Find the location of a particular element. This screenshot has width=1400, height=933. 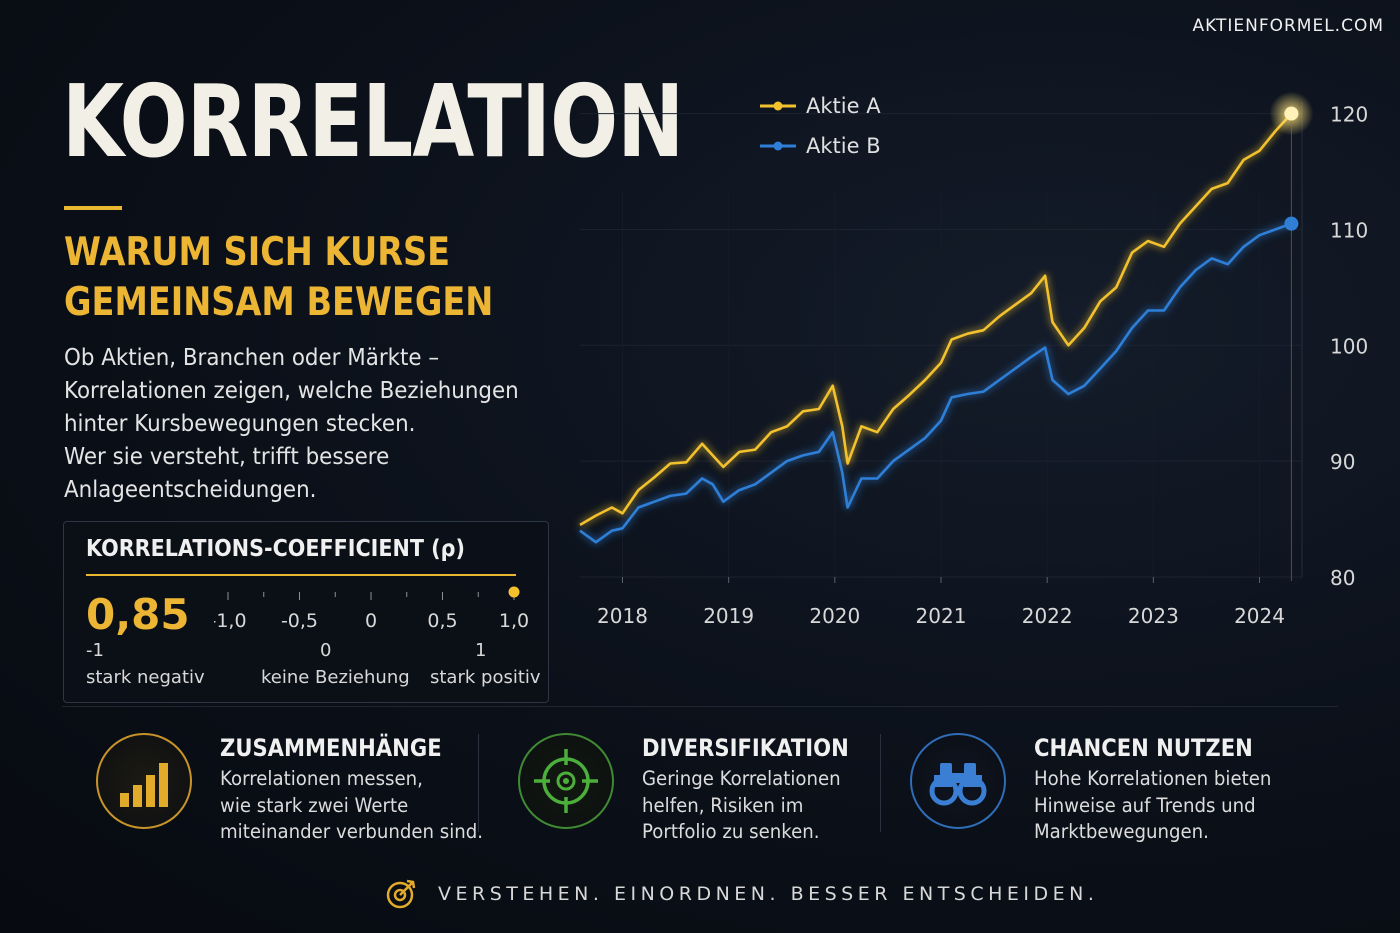

coefficient-scale-tick-label: 1,0 is located at coordinates (514, 621).